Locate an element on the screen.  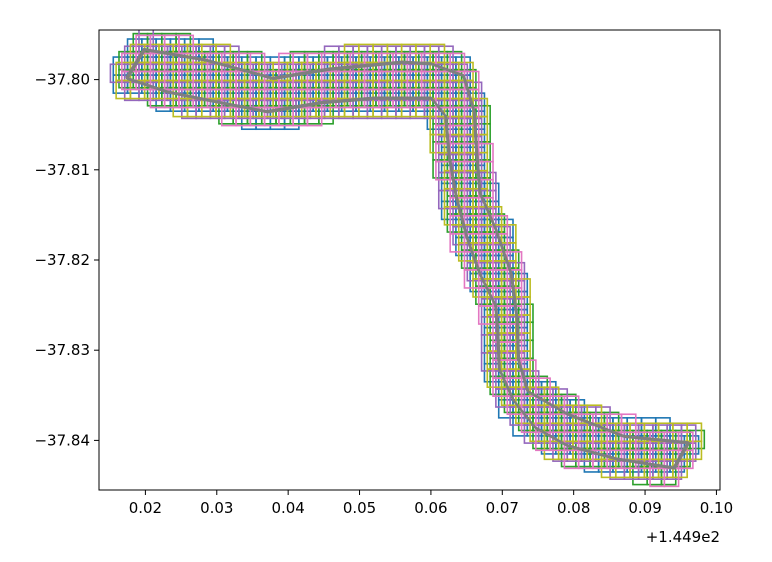
y-tick-label: −37.84 is located at coordinates (62, 440).